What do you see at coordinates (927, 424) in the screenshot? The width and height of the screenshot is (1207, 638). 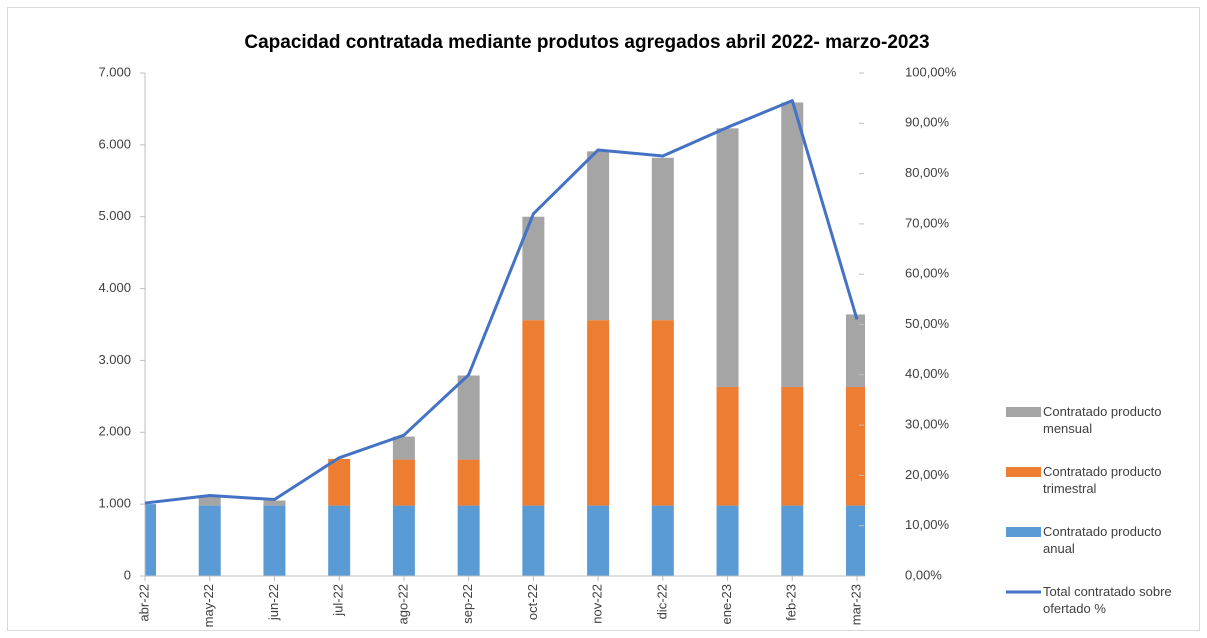 I see `y2-tick-label: 30,00%` at bounding box center [927, 424].